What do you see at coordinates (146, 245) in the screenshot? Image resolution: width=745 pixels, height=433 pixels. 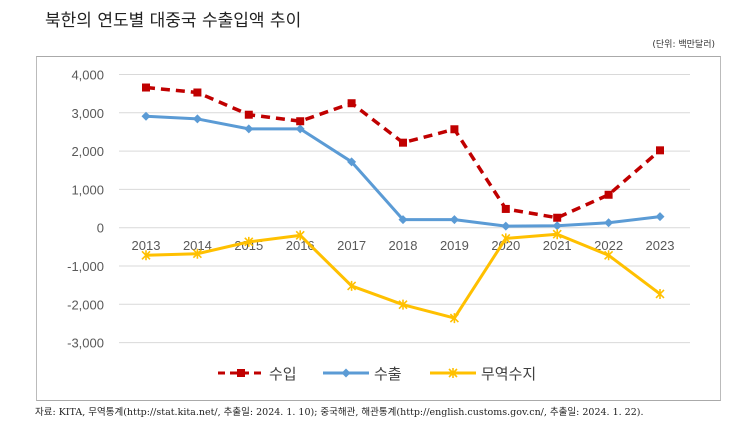 I see `x-tick-label: 2013` at bounding box center [146, 245].